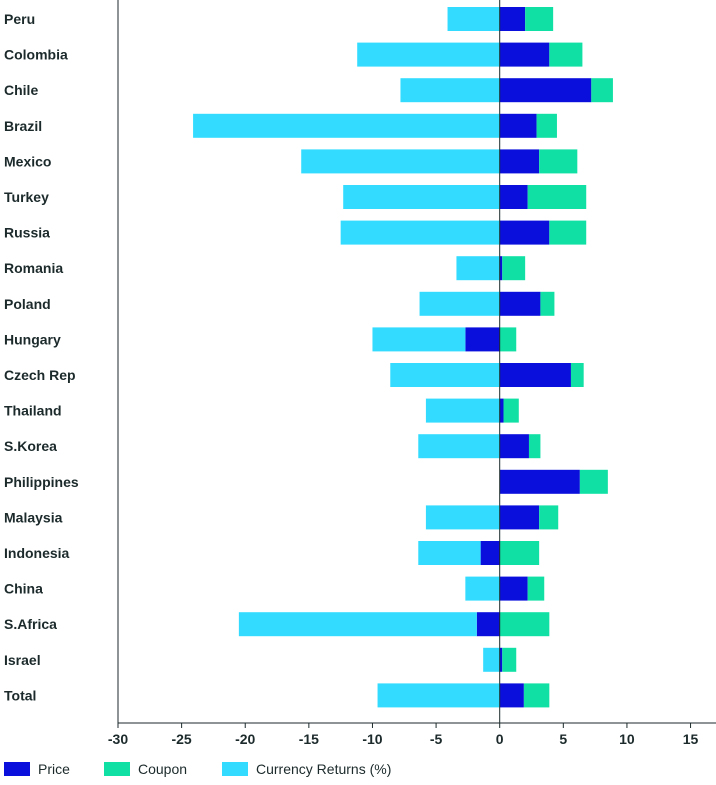 The width and height of the screenshot is (716, 785). What do you see at coordinates (459, 446) in the screenshot?
I see `bar-currency-s-korea` at bounding box center [459, 446].